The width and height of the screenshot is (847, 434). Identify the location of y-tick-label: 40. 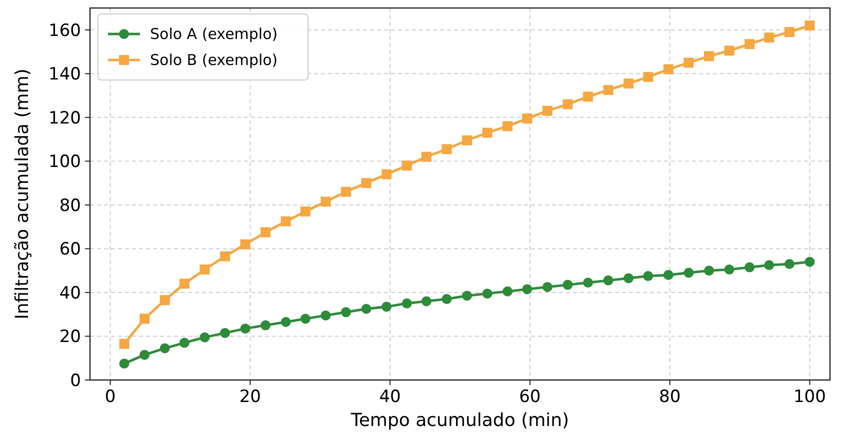
(70, 293).